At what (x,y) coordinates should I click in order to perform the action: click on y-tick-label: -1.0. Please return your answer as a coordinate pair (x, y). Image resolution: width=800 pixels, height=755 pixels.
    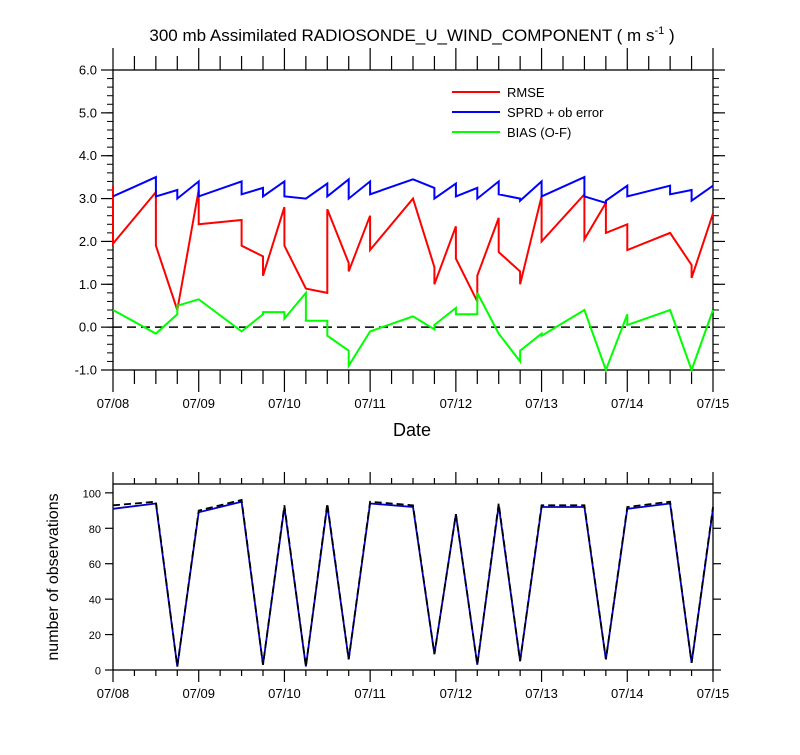
    Looking at the image, I should click on (86, 370).